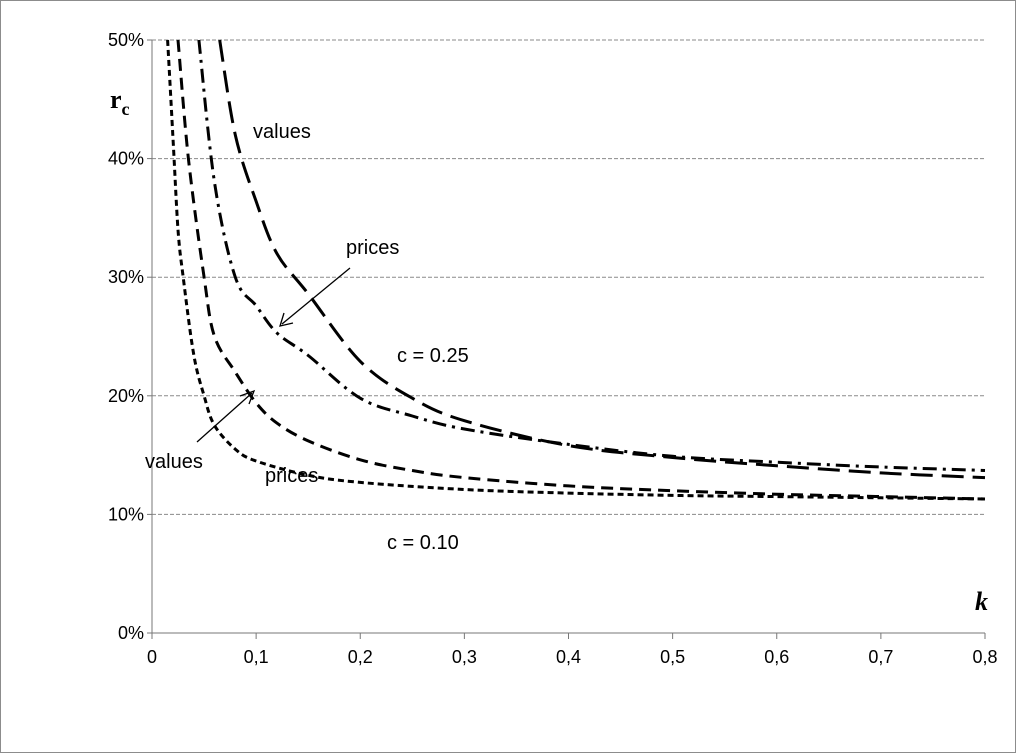 Image resolution: width=1016 pixels, height=753 pixels. Describe the element at coordinates (433, 356) in the screenshot. I see `annotation-c-upper: c = 0.25` at that location.